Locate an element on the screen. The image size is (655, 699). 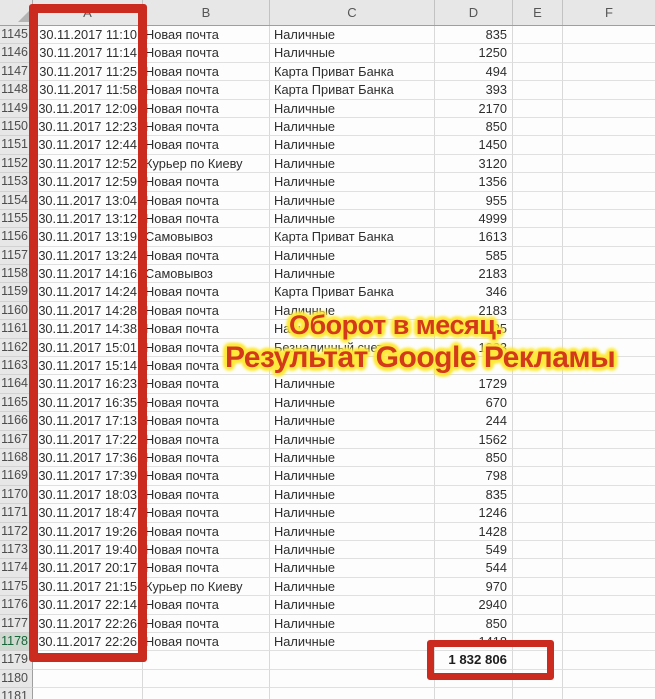
cell-amount: 4999 is located at coordinates (474, 219).